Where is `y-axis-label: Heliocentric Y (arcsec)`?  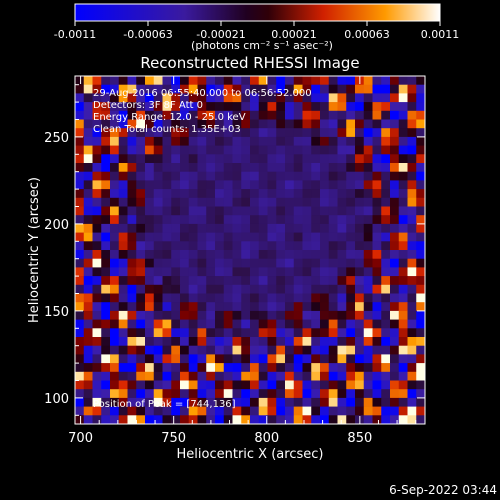
y-axis-label: Heliocentric Y (arcsec) is located at coordinates (34, 250).